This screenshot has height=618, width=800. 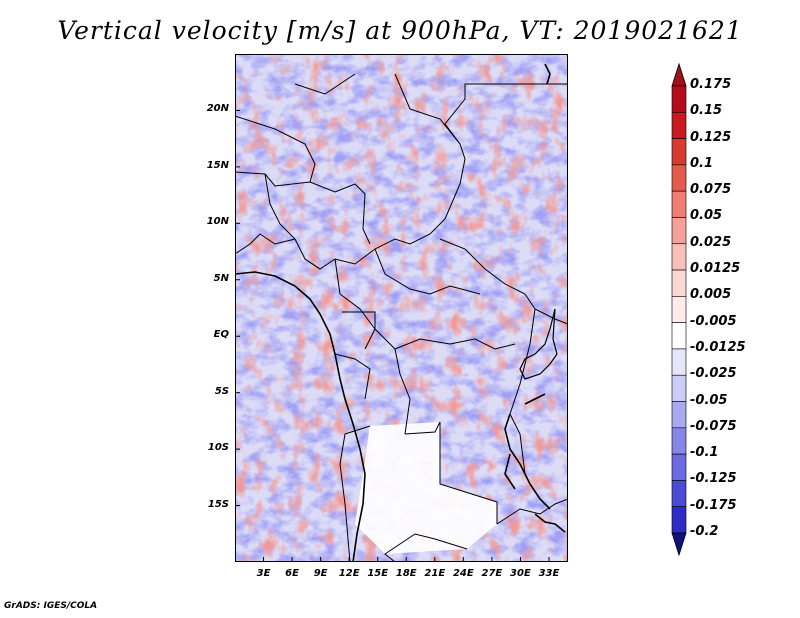 What do you see at coordinates (435, 573) in the screenshot?
I see `lon-tick-label: 21E` at bounding box center [435, 573].